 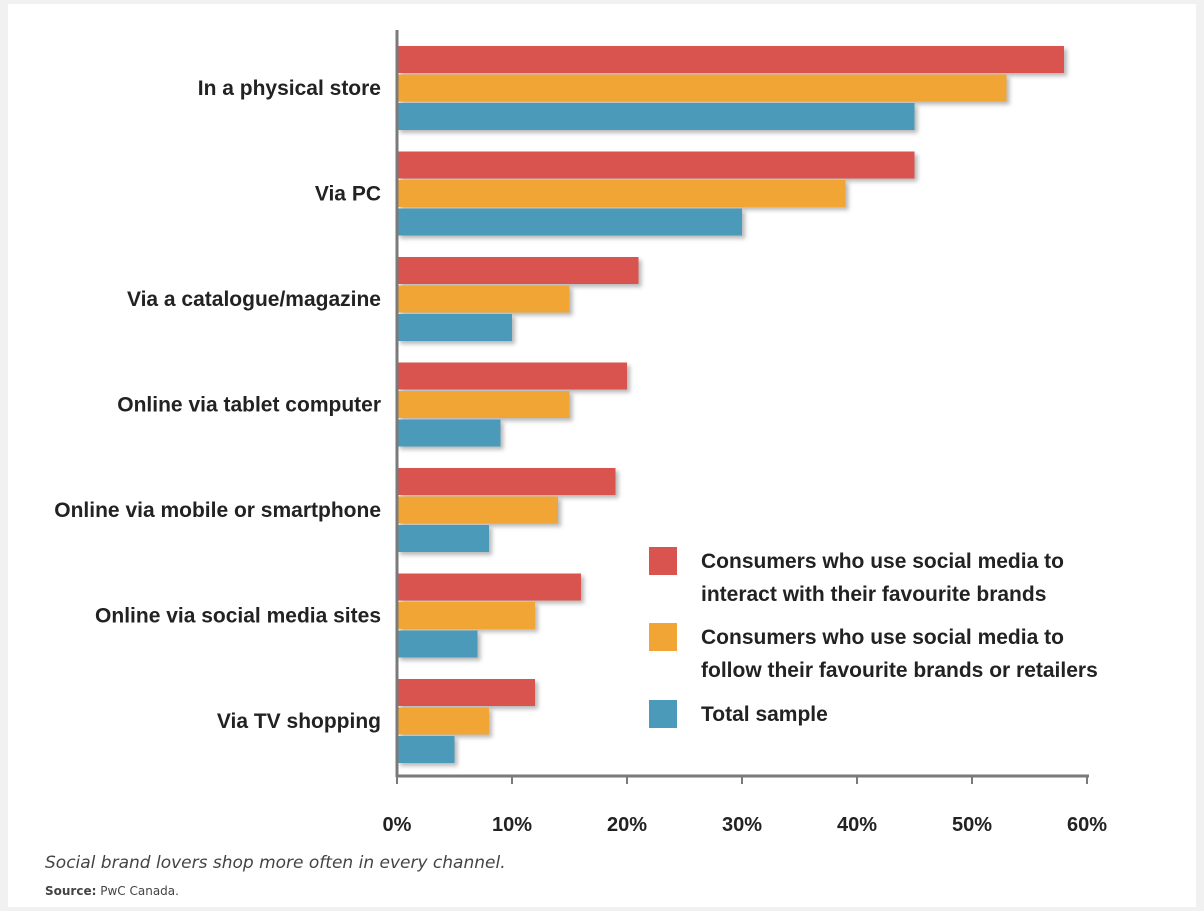 I want to click on x-tick-label-1: 10%, so click(x=512, y=825).